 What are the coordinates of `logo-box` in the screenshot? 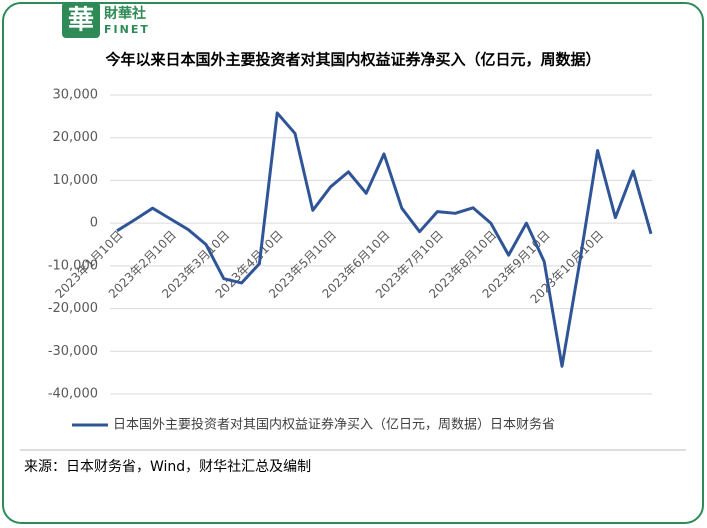 It's located at (81, 20).